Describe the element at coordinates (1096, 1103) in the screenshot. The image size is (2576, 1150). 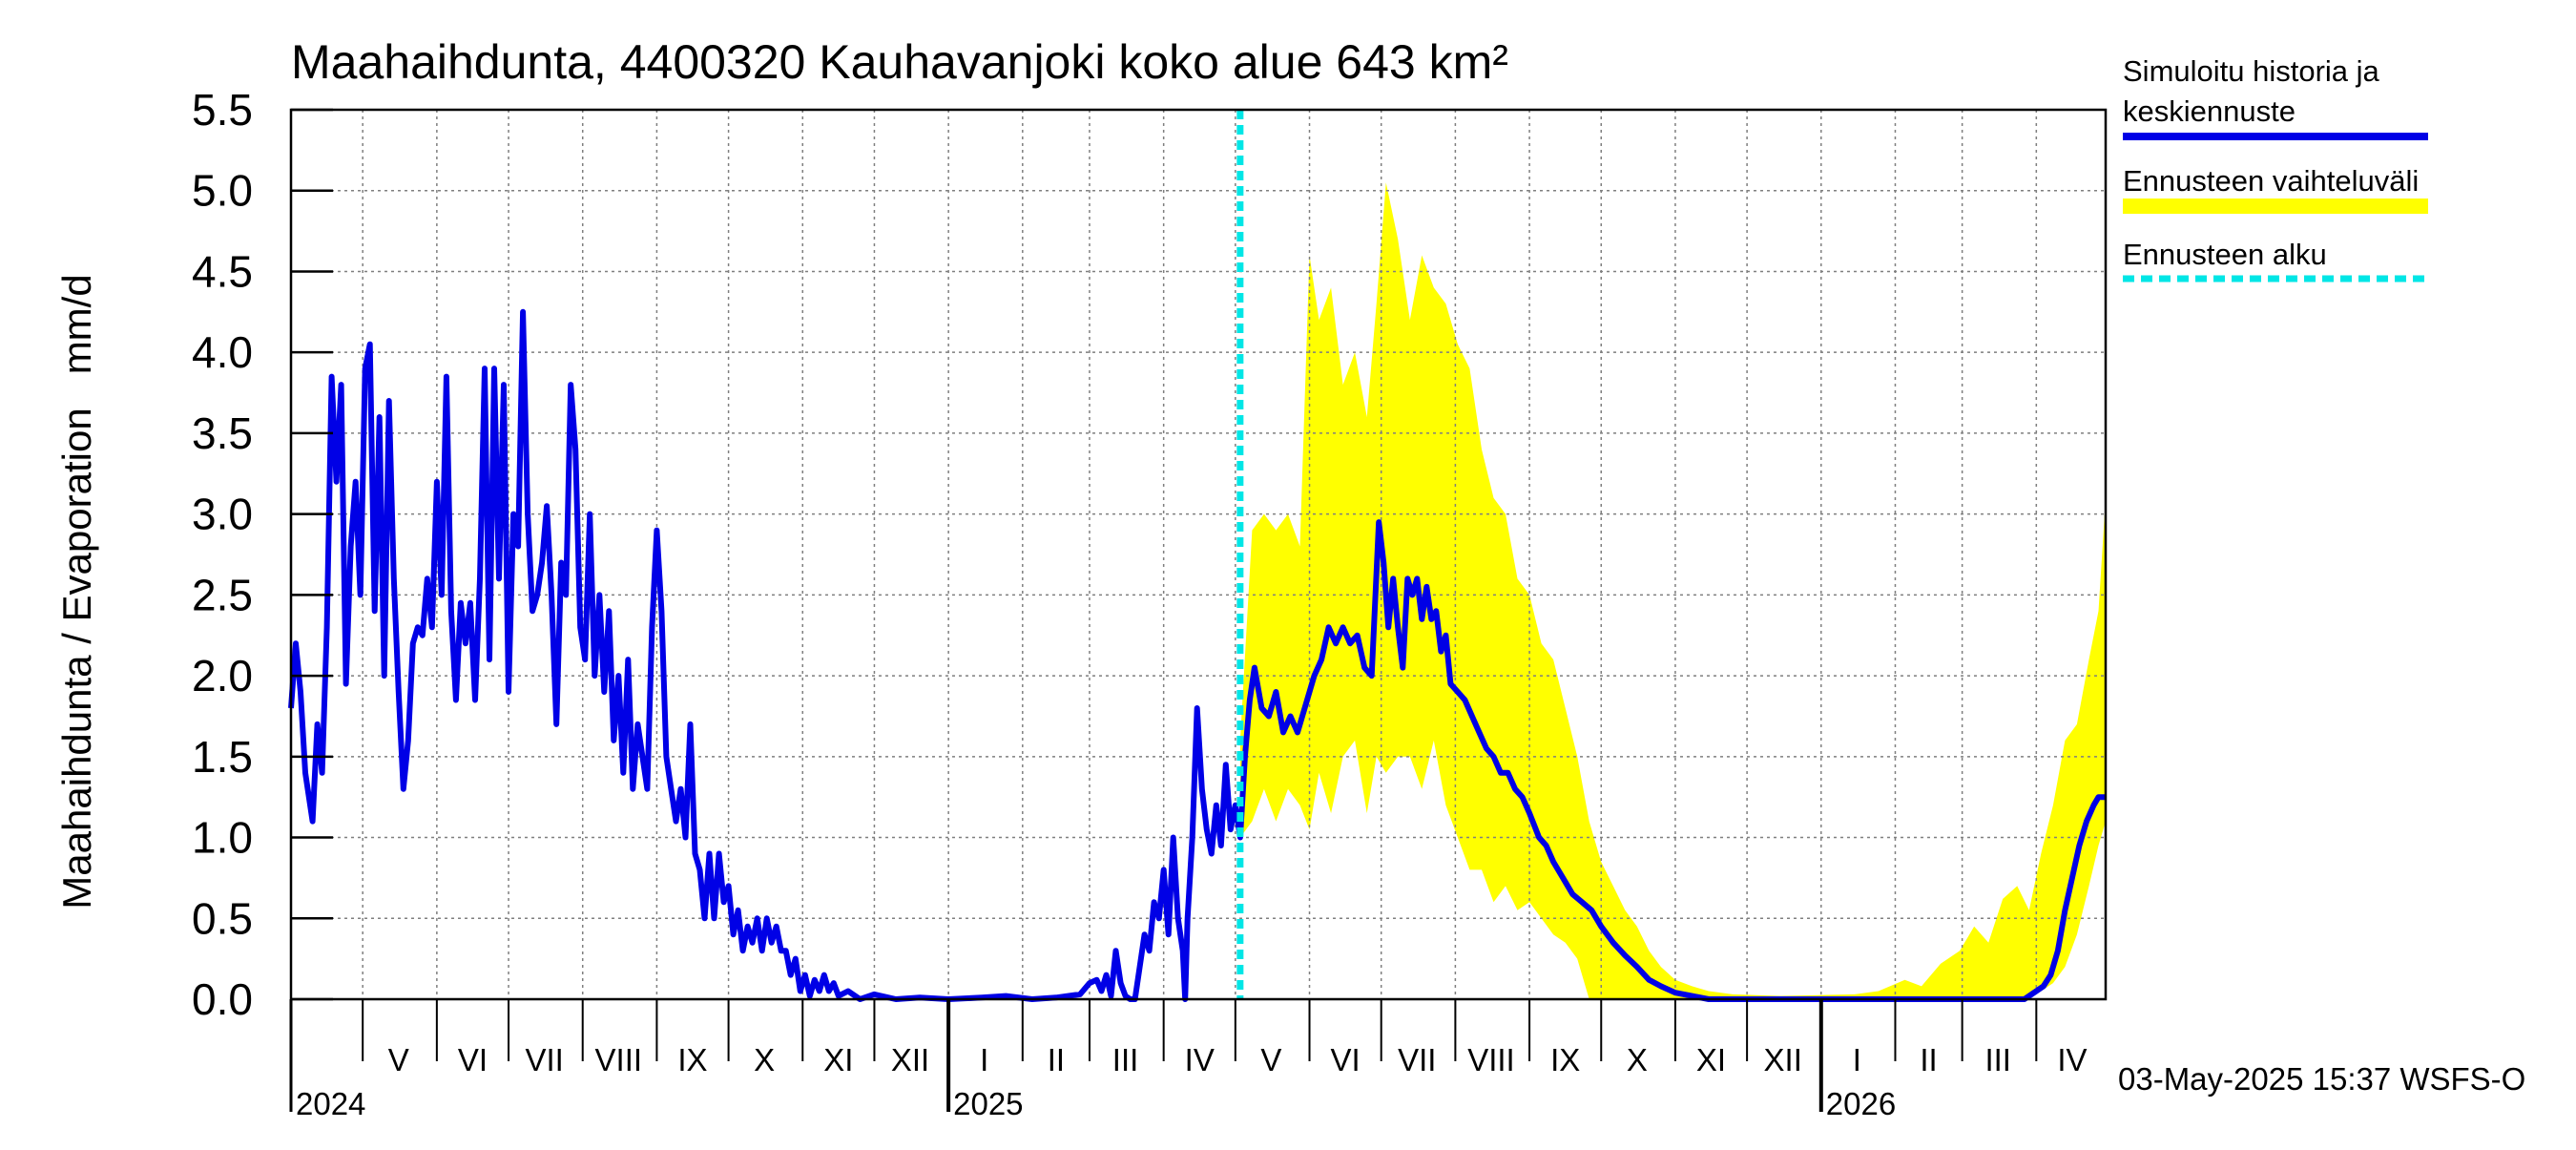
I see `x-year-labels: 2024 2025 2026` at that location.